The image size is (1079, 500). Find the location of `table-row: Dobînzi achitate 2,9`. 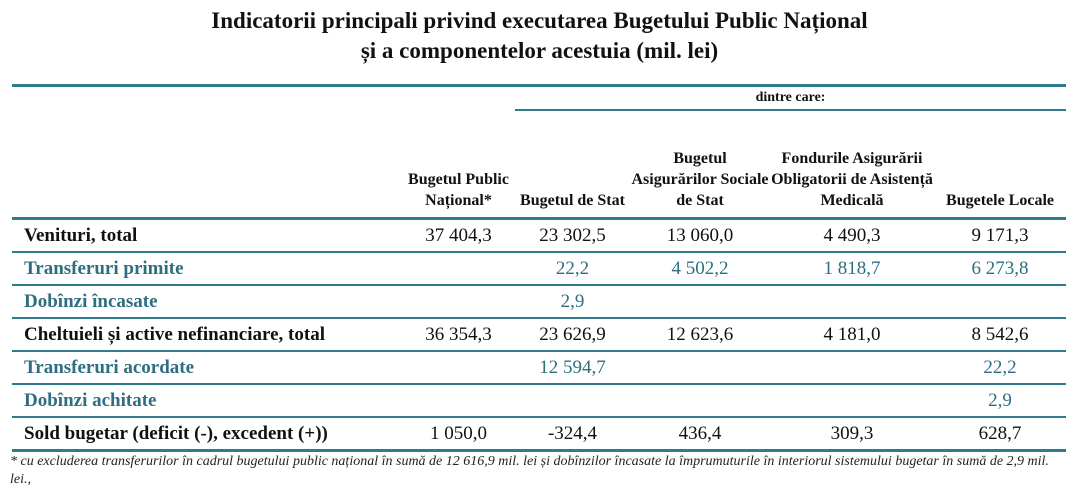

table-row: Dobînzi achitate 2,9 is located at coordinates (539, 401).